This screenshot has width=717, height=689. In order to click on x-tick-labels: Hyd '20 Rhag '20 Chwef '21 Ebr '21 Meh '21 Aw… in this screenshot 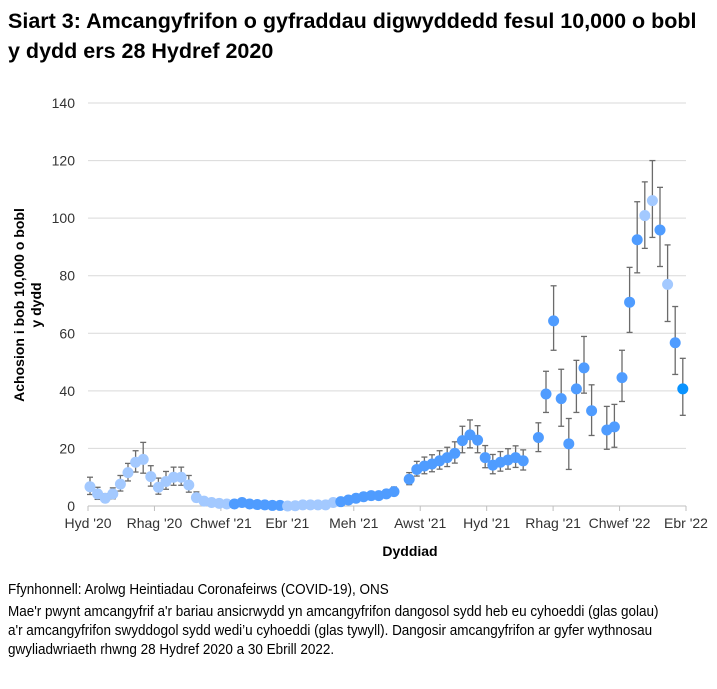, I will do `click(386, 518)`.